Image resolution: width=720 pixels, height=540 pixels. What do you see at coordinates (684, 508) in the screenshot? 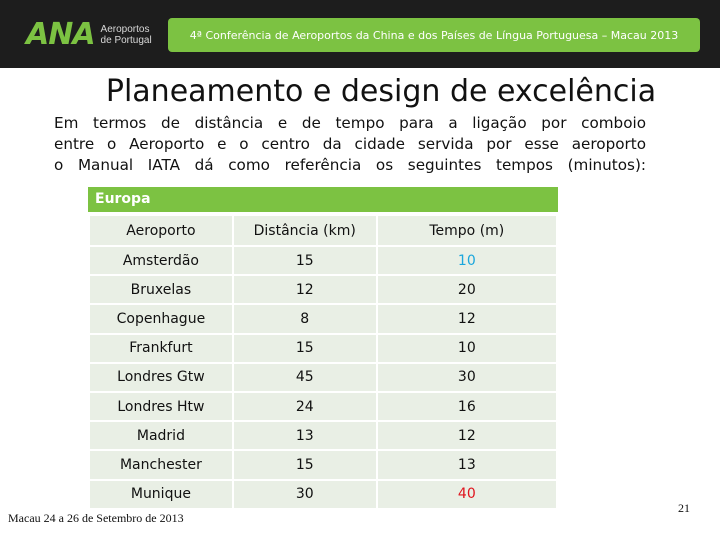
I see `page-number: 21` at bounding box center [684, 508].